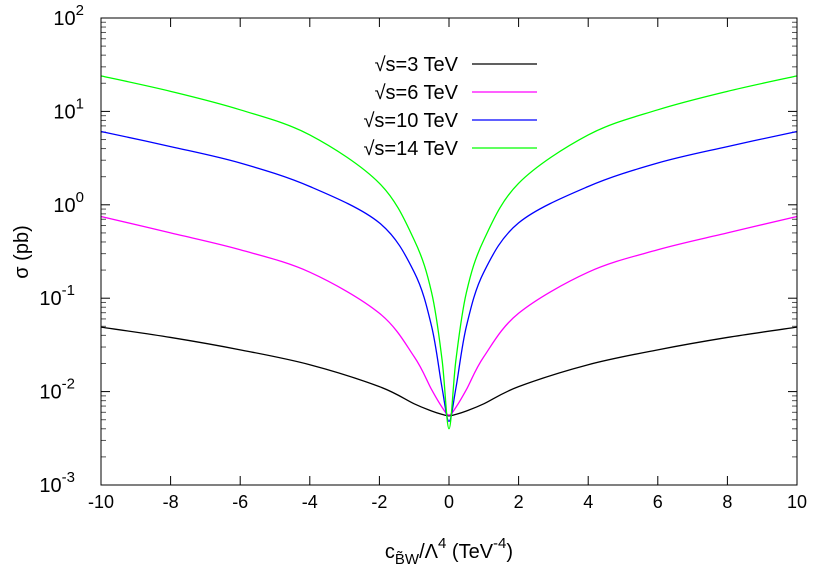  I want to click on x-label-unit-open: (TeV, so click(469, 552).